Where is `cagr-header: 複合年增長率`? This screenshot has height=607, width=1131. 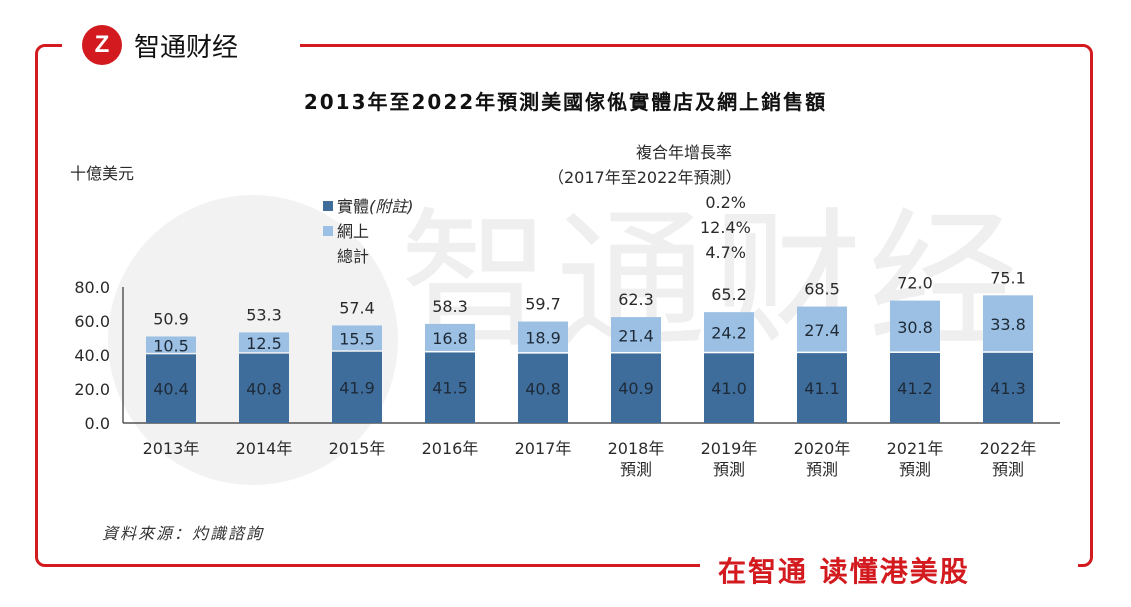 cagr-header: 複合年增長率 is located at coordinates (684, 152).